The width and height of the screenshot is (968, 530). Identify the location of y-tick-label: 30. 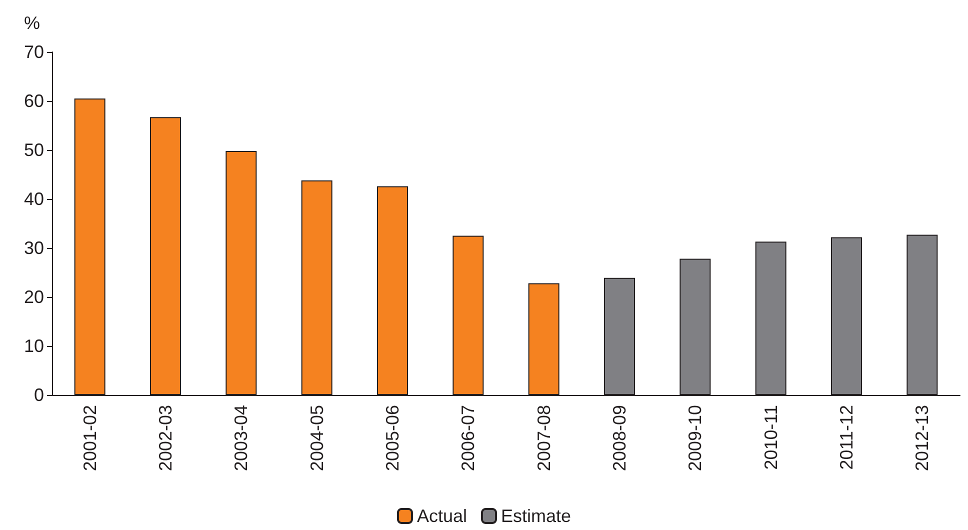
(34, 248).